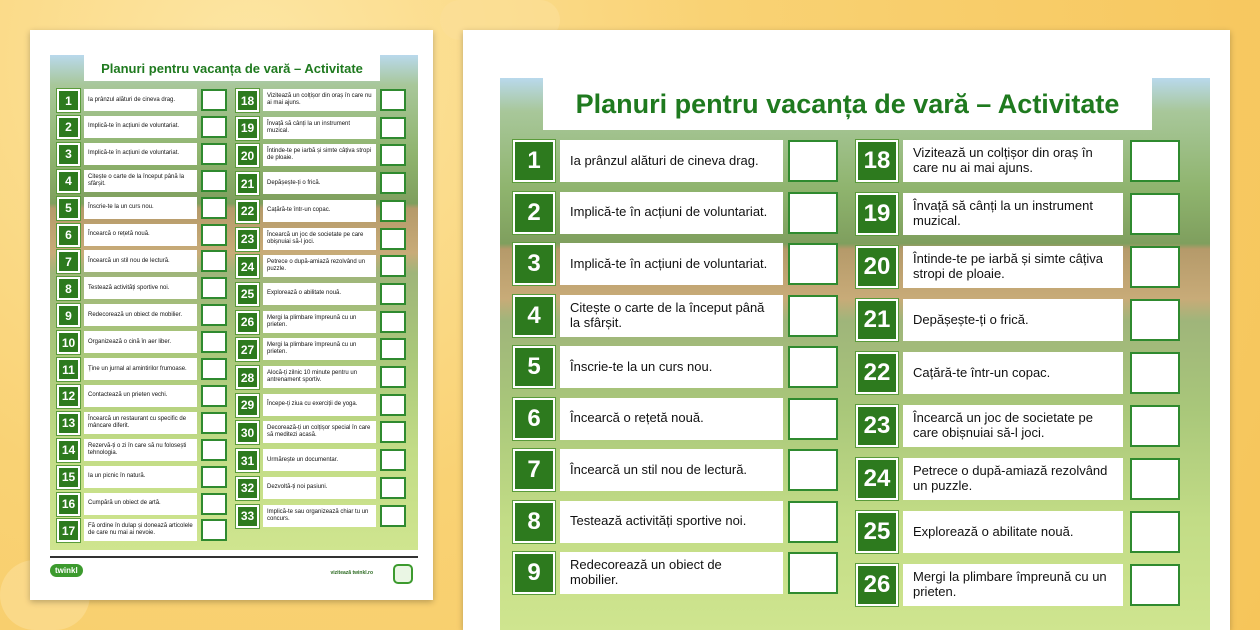 The height and width of the screenshot is (630, 1260). What do you see at coordinates (534, 367) in the screenshot?
I see `item-number: 5` at bounding box center [534, 367].